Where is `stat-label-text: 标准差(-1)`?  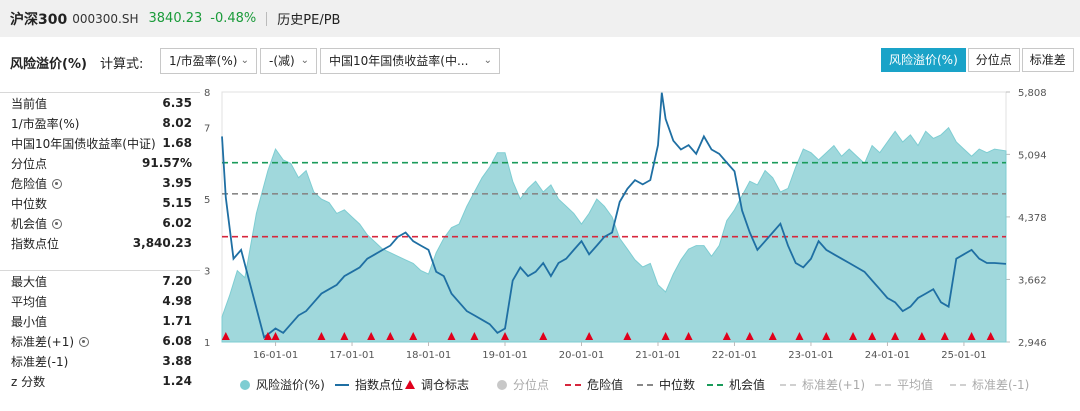 stat-label-text: 标准差(-1) is located at coordinates (40, 361).